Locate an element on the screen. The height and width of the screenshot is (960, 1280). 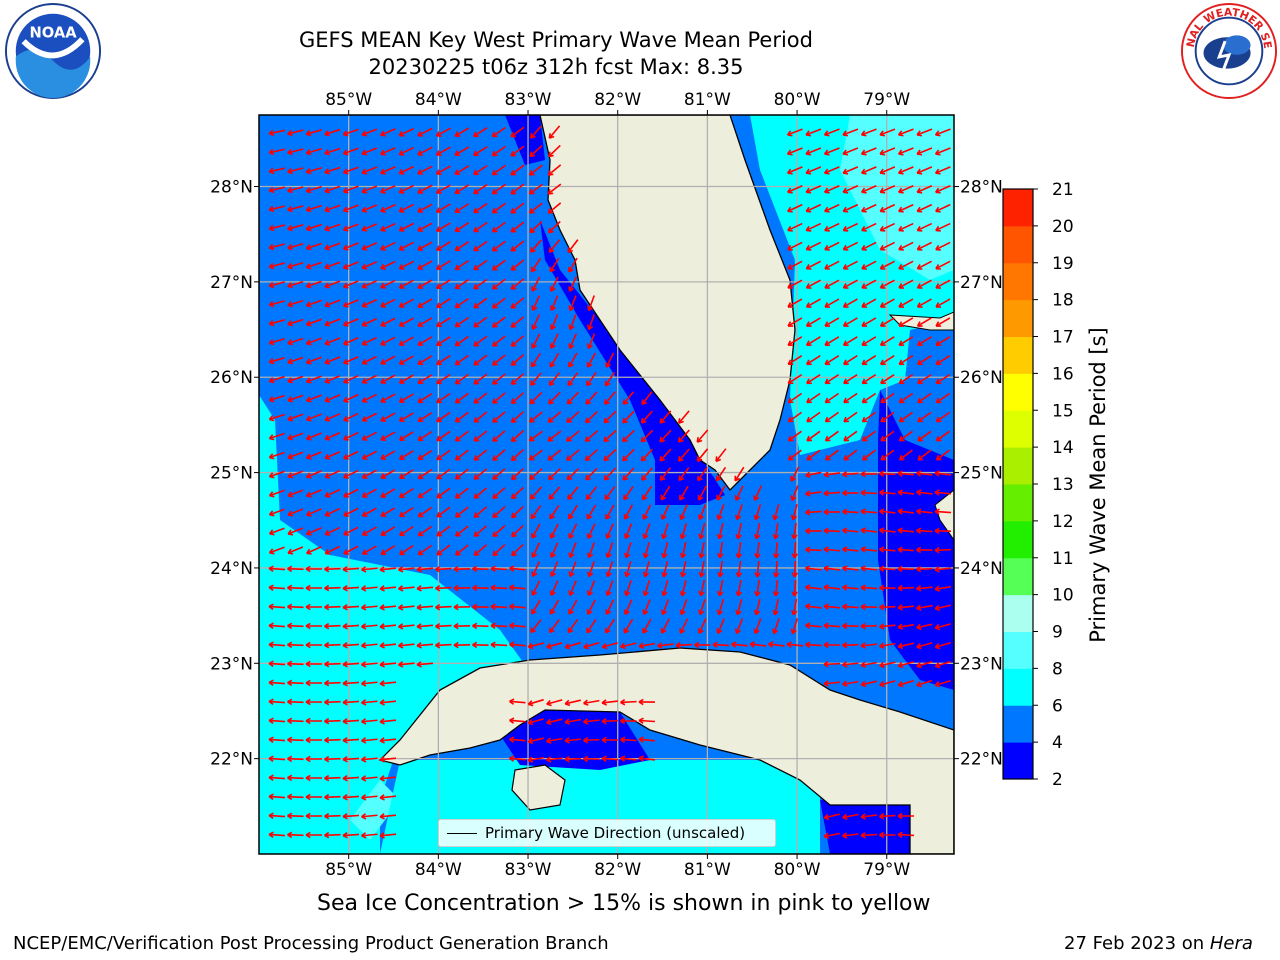
colorbar-segment is located at coordinates (1018, 429).